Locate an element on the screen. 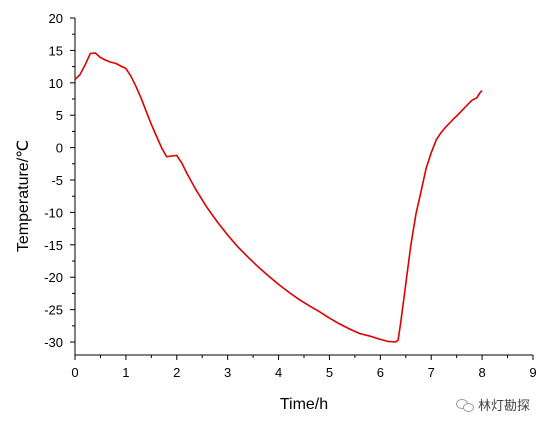  y-tick-label: 5 is located at coordinates (59, 115).